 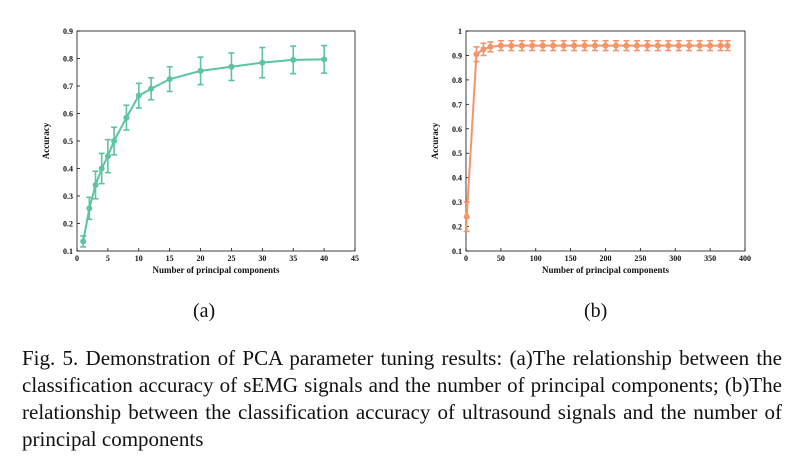 I want to click on y-tick-label-a: 0.3, so click(x=68, y=196).